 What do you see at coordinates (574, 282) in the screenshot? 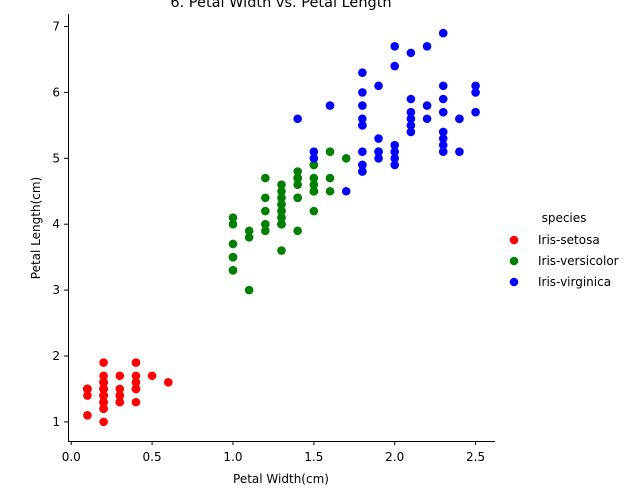
I see `legend-label: Iris-virginica` at bounding box center [574, 282].